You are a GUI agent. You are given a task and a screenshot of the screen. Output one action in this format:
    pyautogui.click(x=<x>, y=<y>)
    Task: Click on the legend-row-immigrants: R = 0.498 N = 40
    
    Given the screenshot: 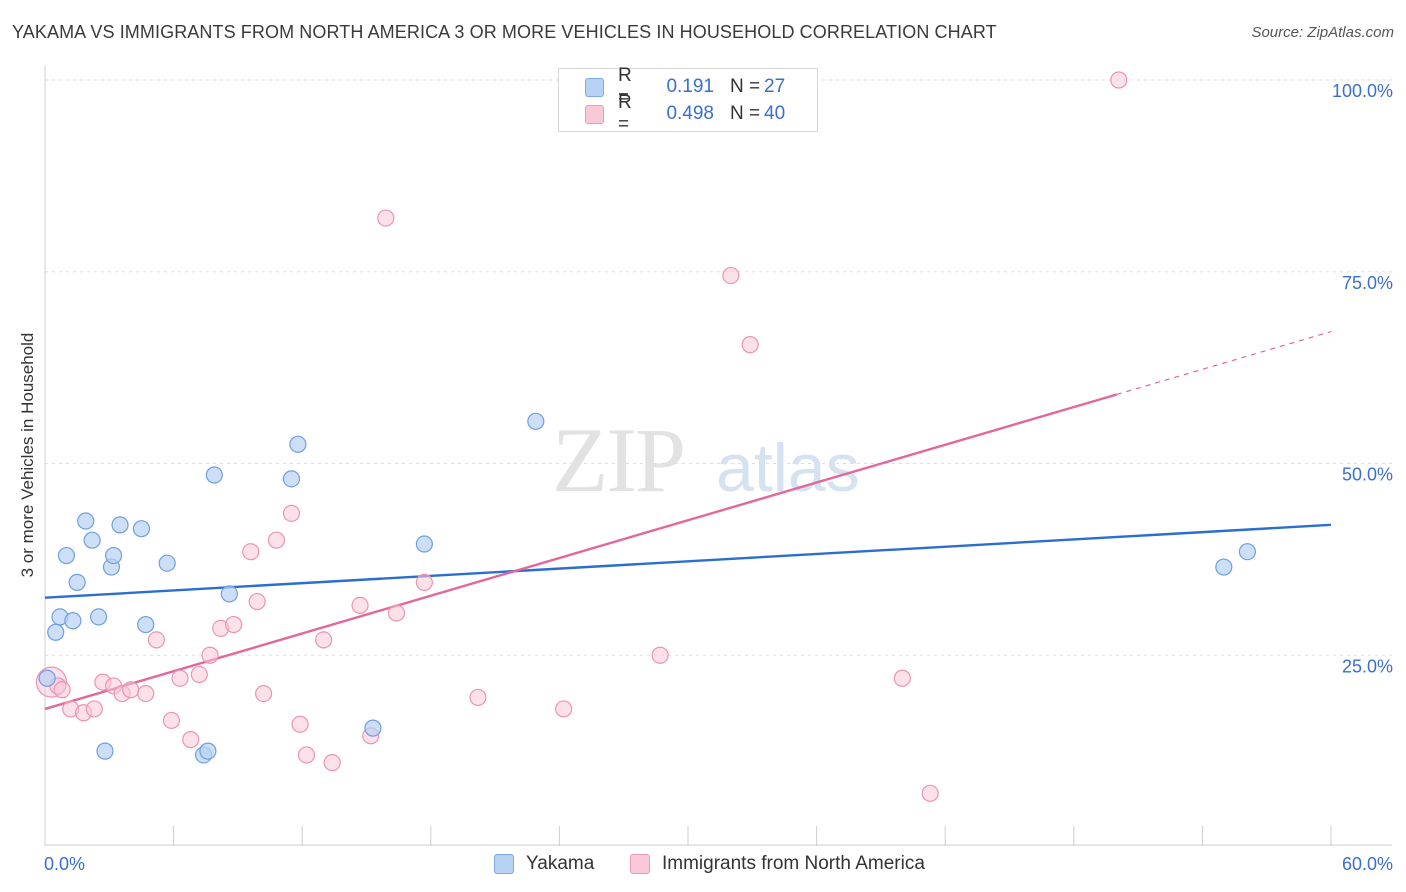 What is the action you would take?
    pyautogui.click(x=685, y=113)
    